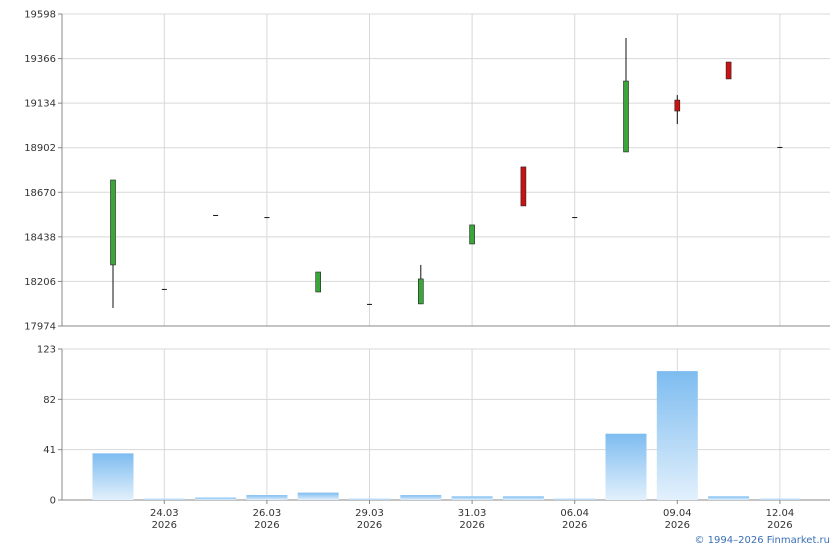  Describe the element at coordinates (40, 237) in the screenshot. I see `y-tick-label: 18438` at that location.